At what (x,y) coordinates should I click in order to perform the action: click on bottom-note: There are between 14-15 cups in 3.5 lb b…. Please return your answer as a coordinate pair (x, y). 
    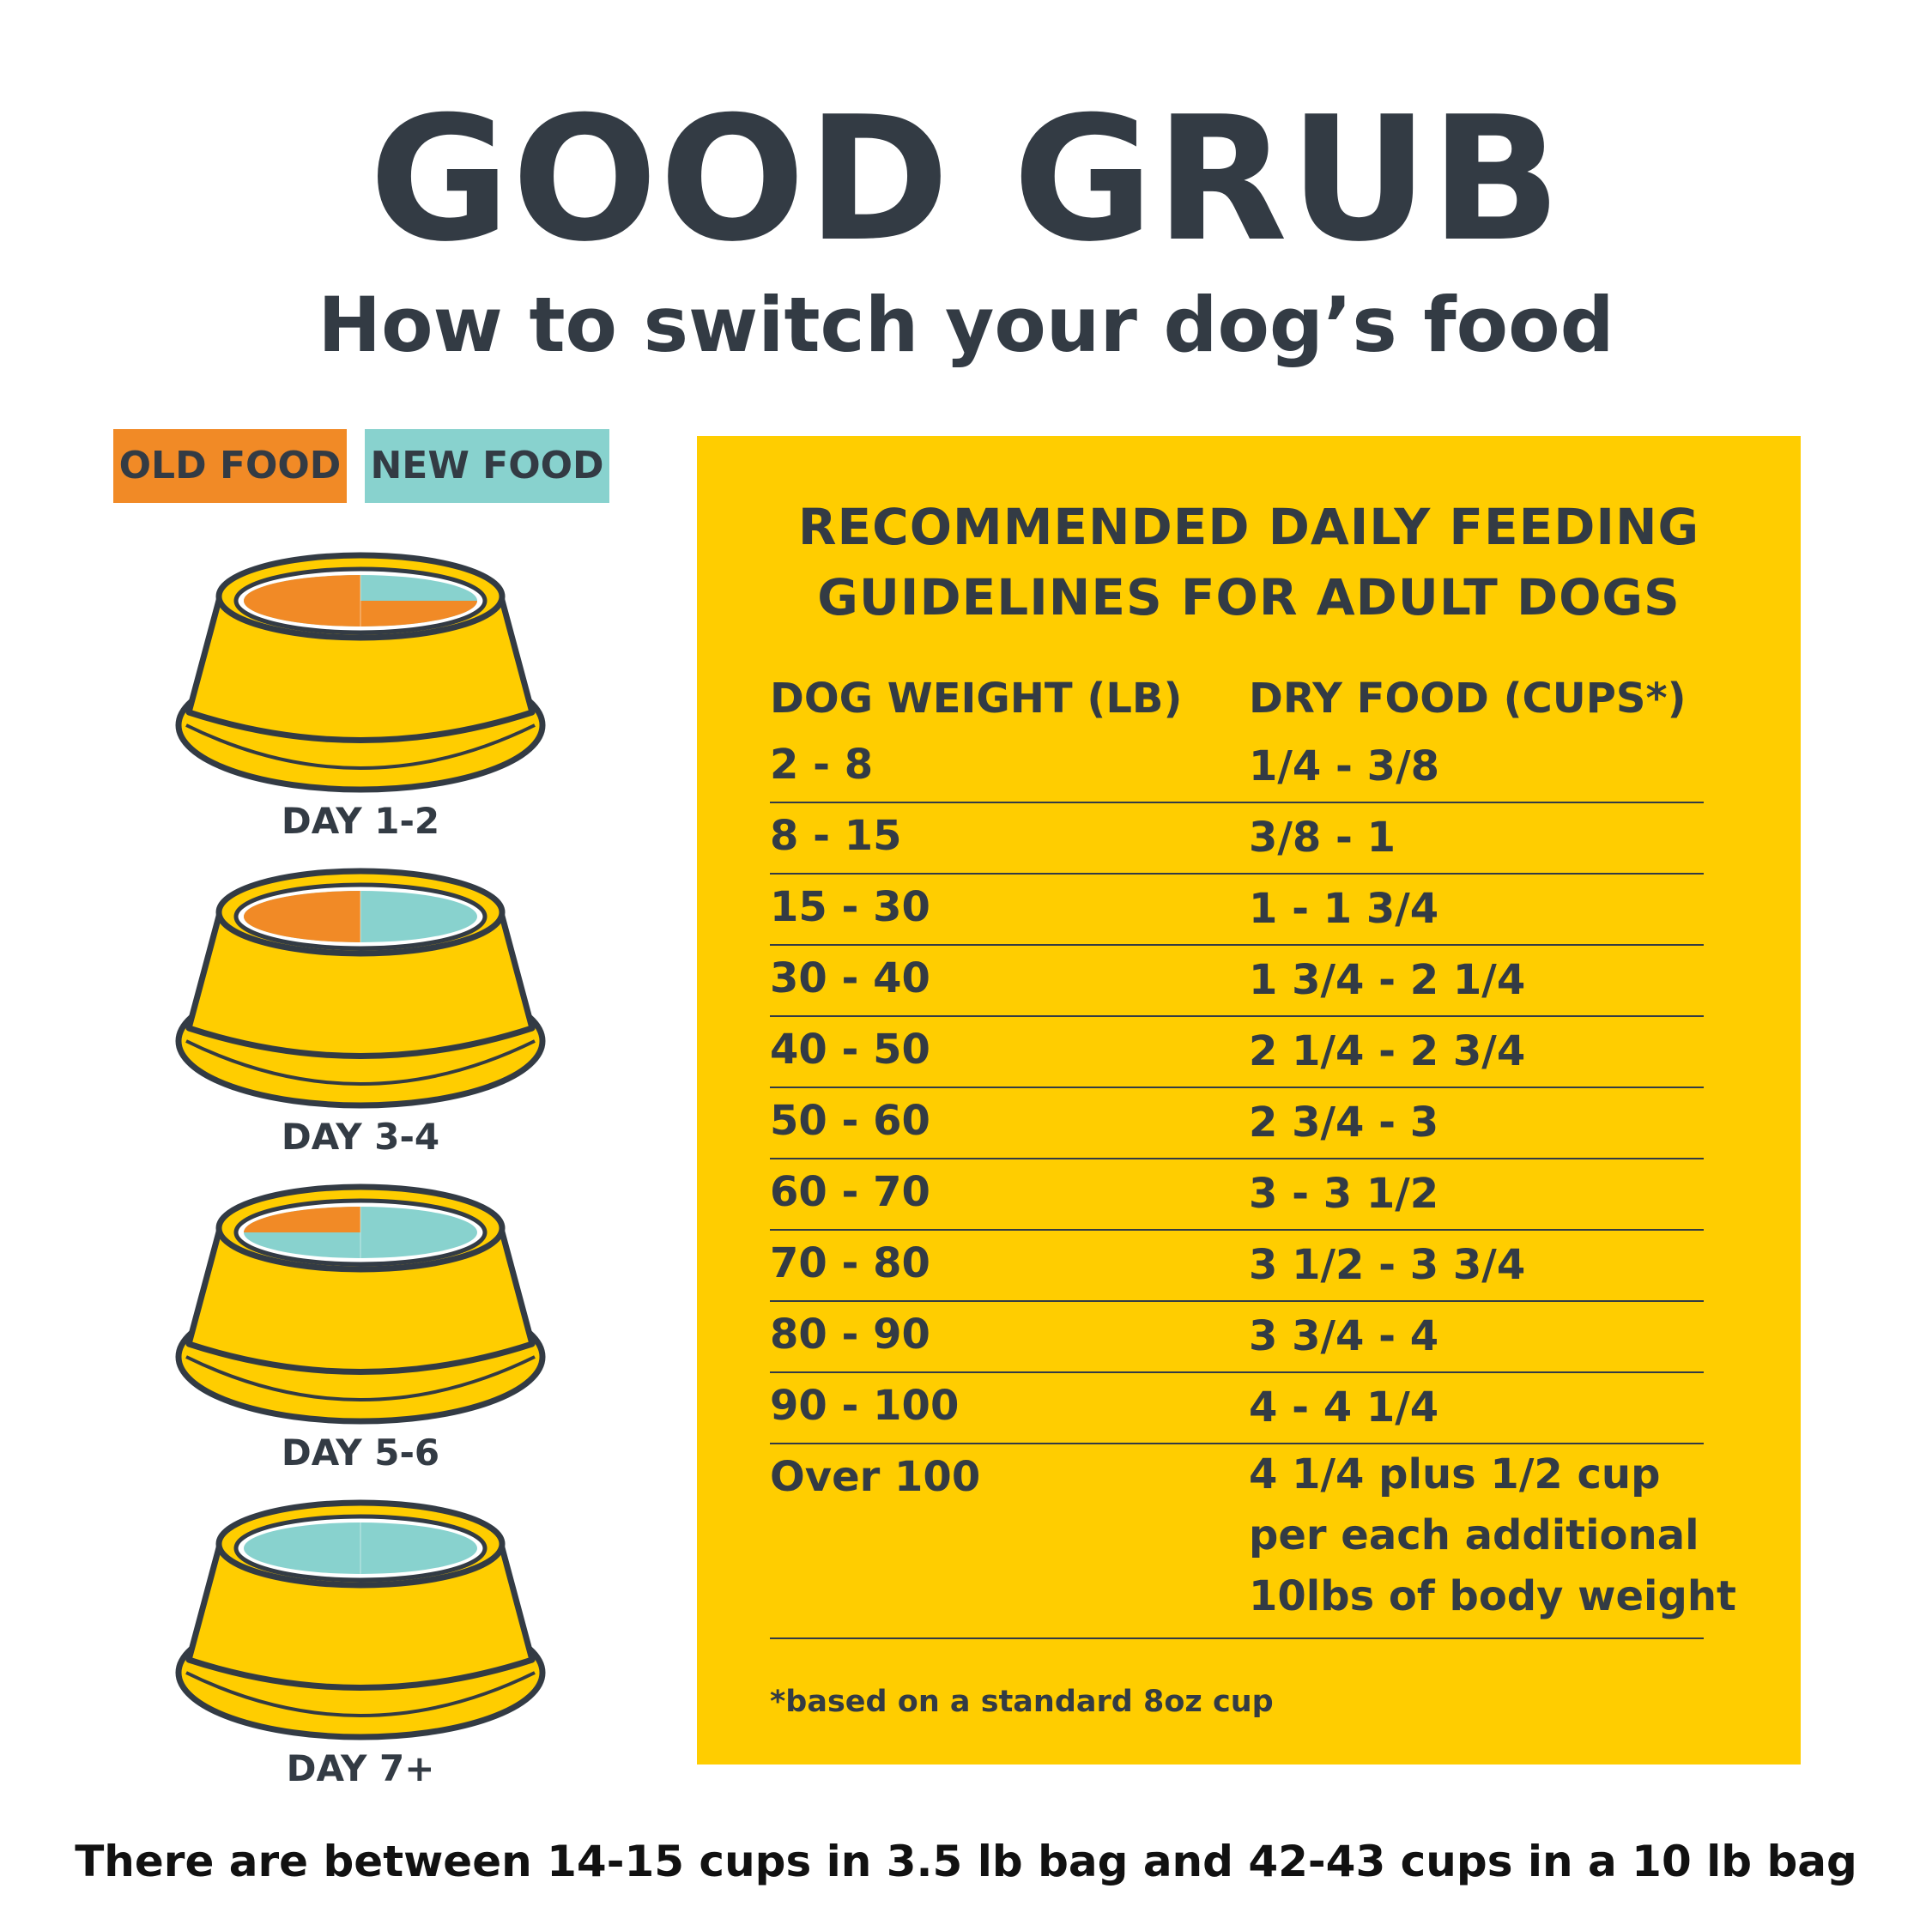
    Looking at the image, I should click on (966, 1861).